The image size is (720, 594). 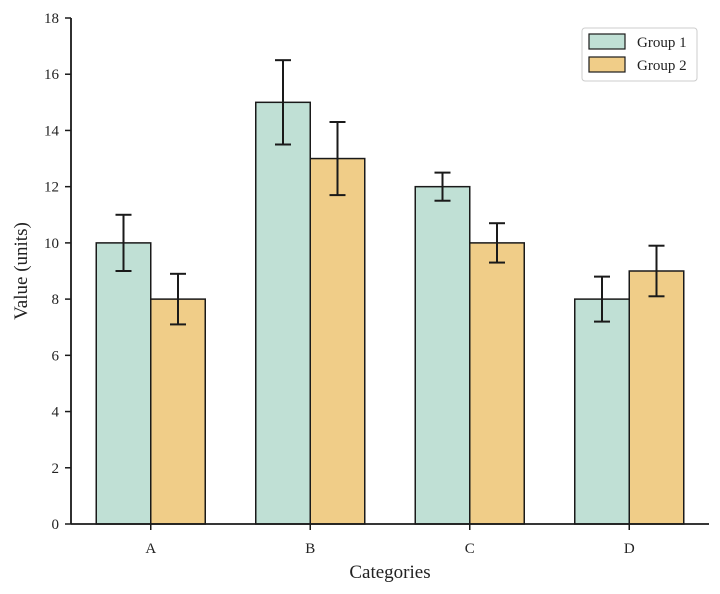 I want to click on x-axis-title: Categories, so click(x=389, y=572).